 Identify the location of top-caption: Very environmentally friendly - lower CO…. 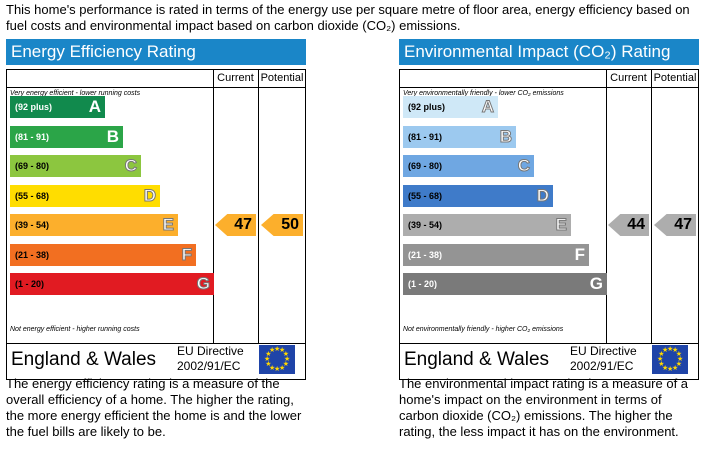
(483, 93).